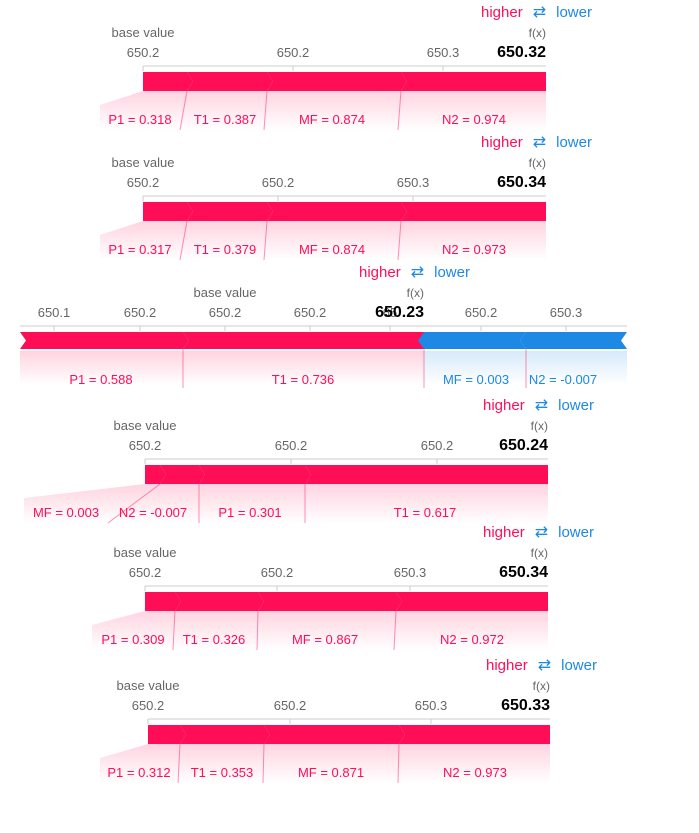 This screenshot has width=699, height=833. I want to click on feature-label: N2 = 0.973, so click(475, 772).